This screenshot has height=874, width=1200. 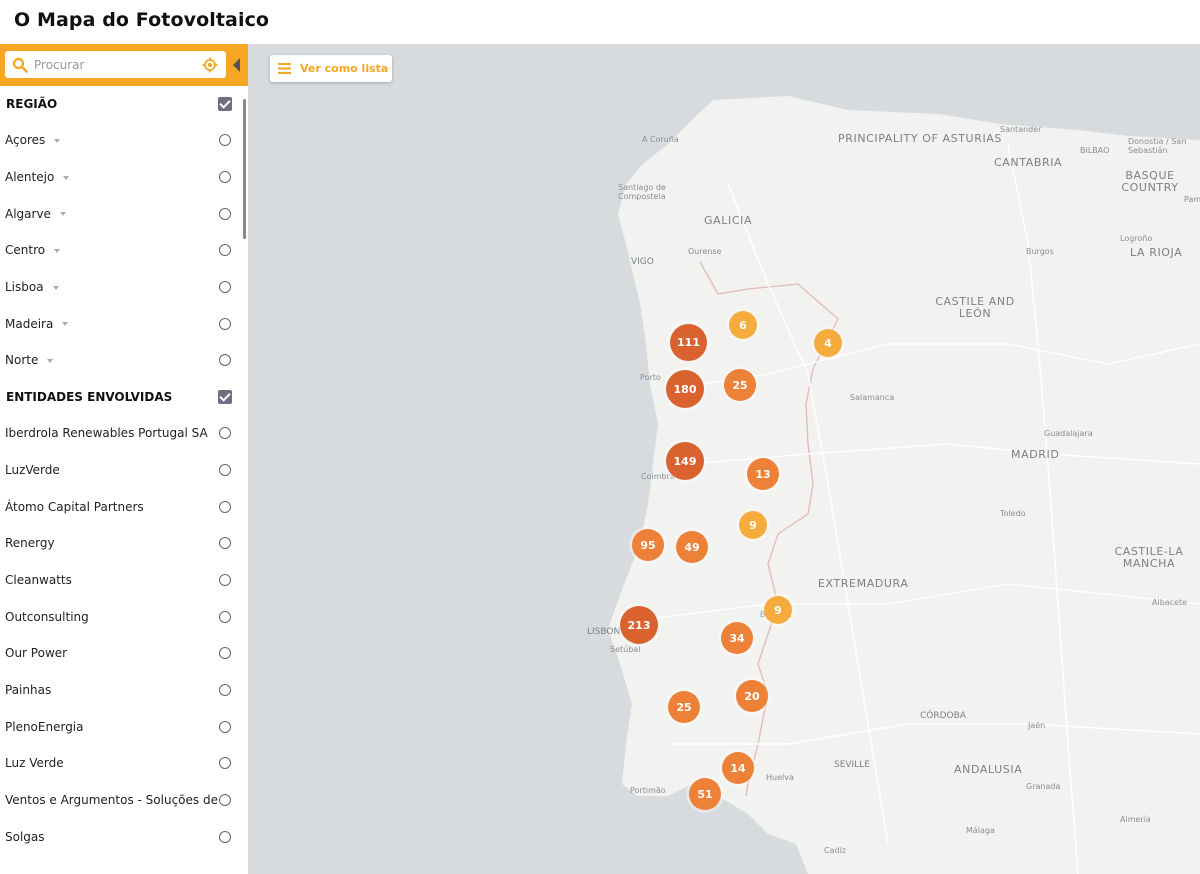 What do you see at coordinates (124, 653) in the screenshot?
I see `list-item: Our Power` at bounding box center [124, 653].